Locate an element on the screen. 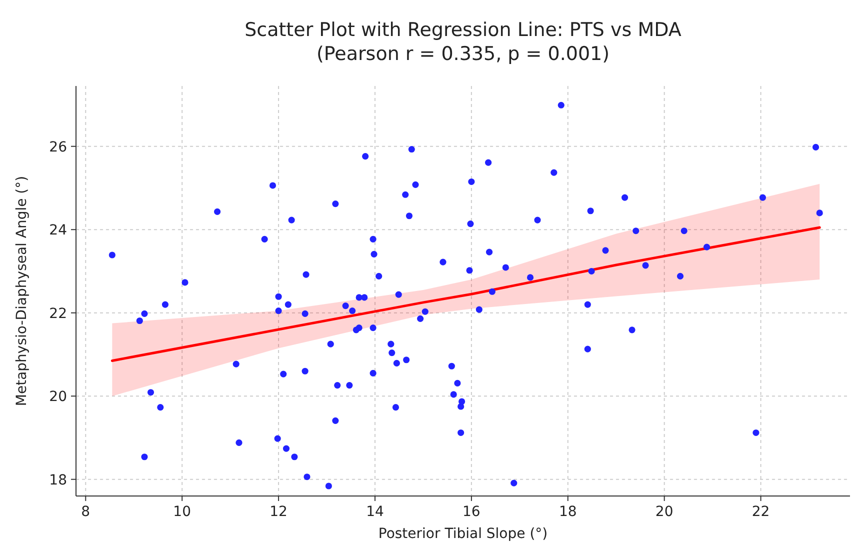 This screenshot has width=864, height=558. y-tick-label: 22 is located at coordinates (58, 314).